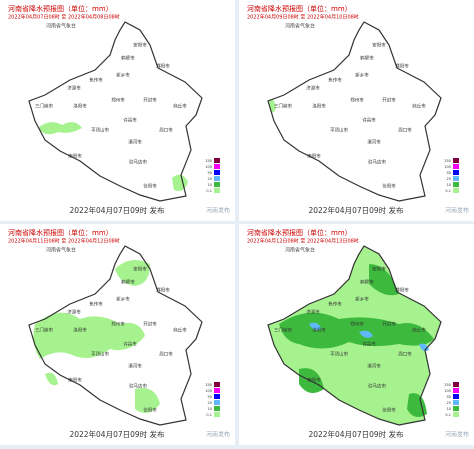  What do you see at coordinates (64, 17) in the screenshot?
I see `forecast-period: 2022年04月07日08时 至 2022年04月08日08时` at bounding box center [64, 17].